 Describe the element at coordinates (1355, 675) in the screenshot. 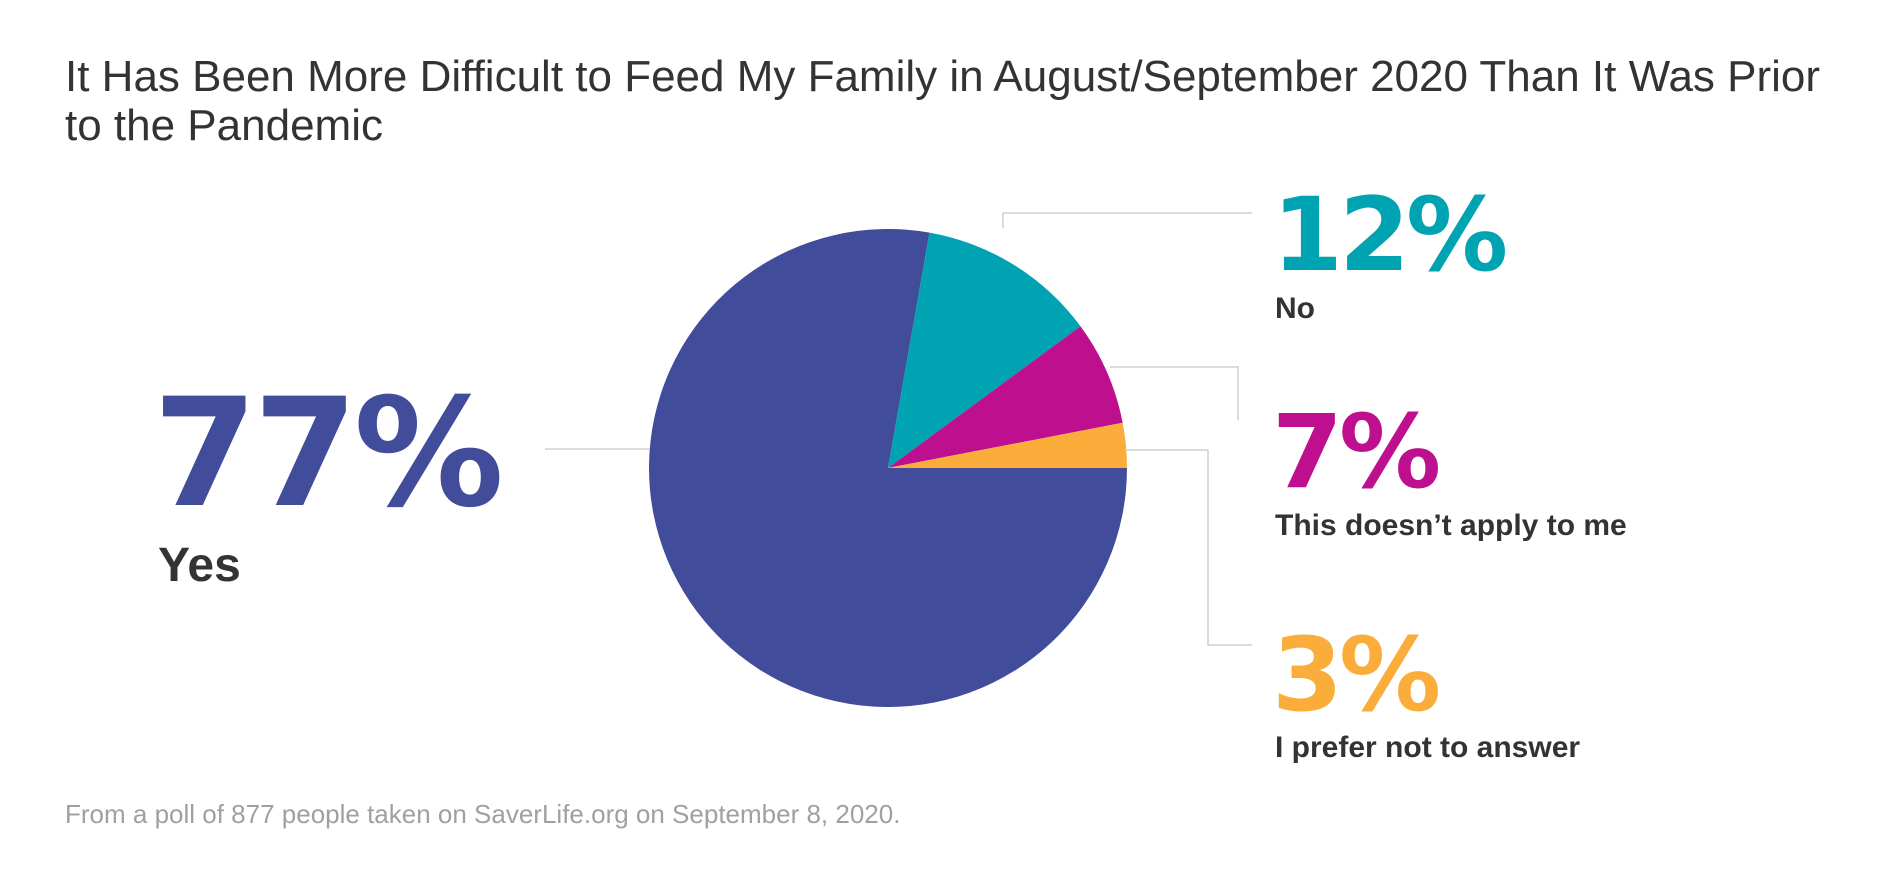

I see `slice-value-prefer-not: 3%` at that location.